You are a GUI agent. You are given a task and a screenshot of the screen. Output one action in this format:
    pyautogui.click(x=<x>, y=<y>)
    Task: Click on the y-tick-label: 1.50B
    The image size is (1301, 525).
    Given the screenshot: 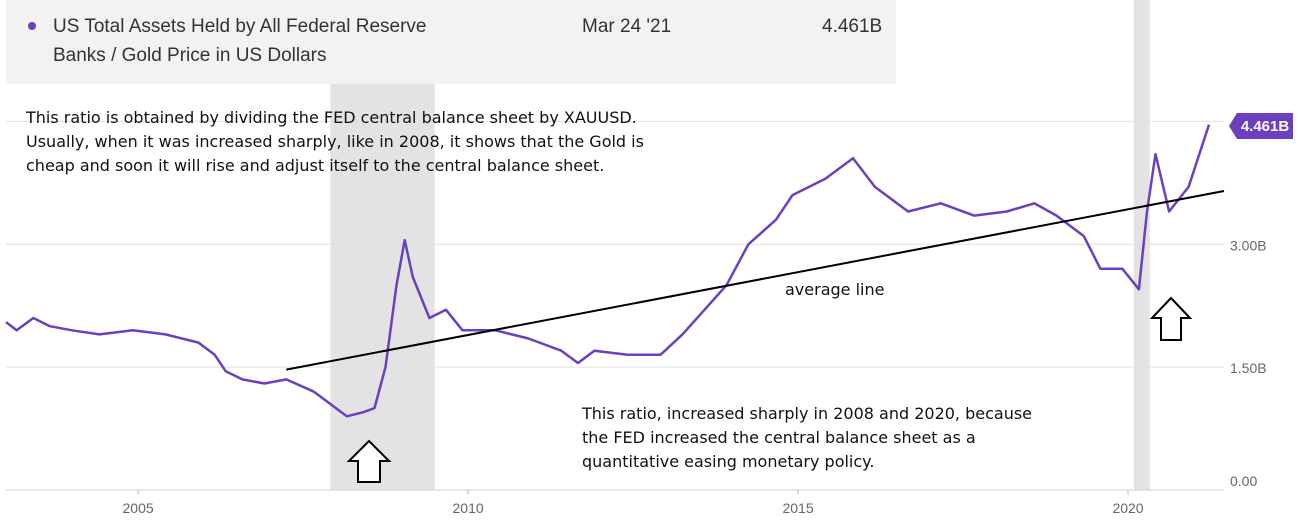 What is the action you would take?
    pyautogui.click(x=1248, y=368)
    